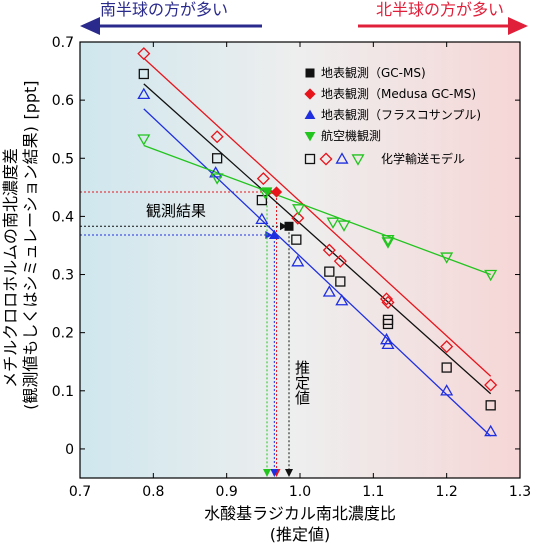 The width and height of the screenshot is (536, 548). Describe the element at coordinates (63, 159) in the screenshot. I see `y-tick-label: 0.5` at that location.